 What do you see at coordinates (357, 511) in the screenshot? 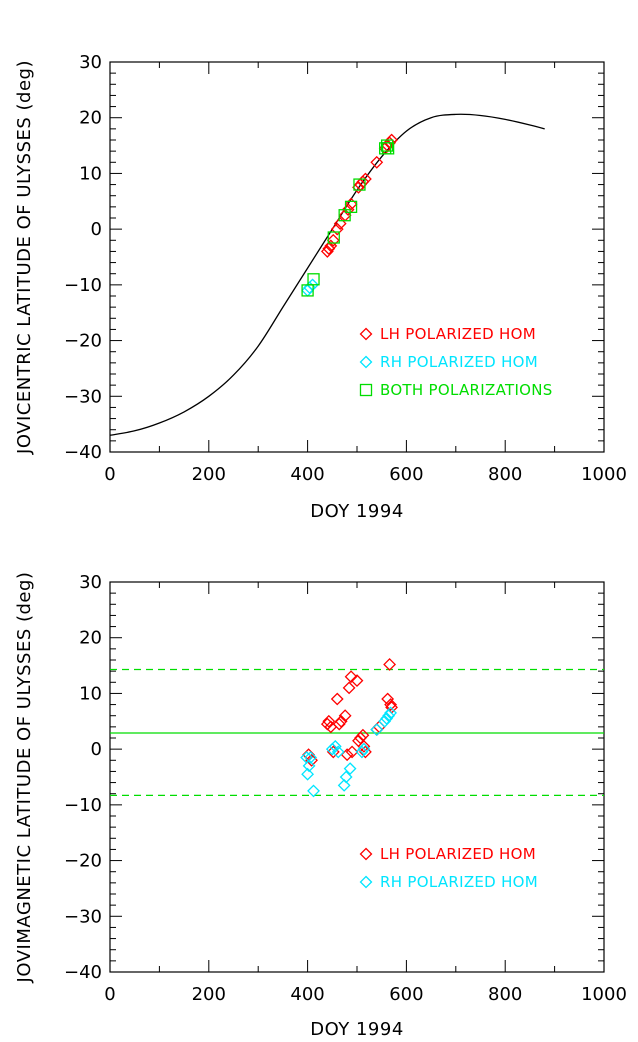
I see `top-x-axis-title: DOY 1994` at bounding box center [357, 511].